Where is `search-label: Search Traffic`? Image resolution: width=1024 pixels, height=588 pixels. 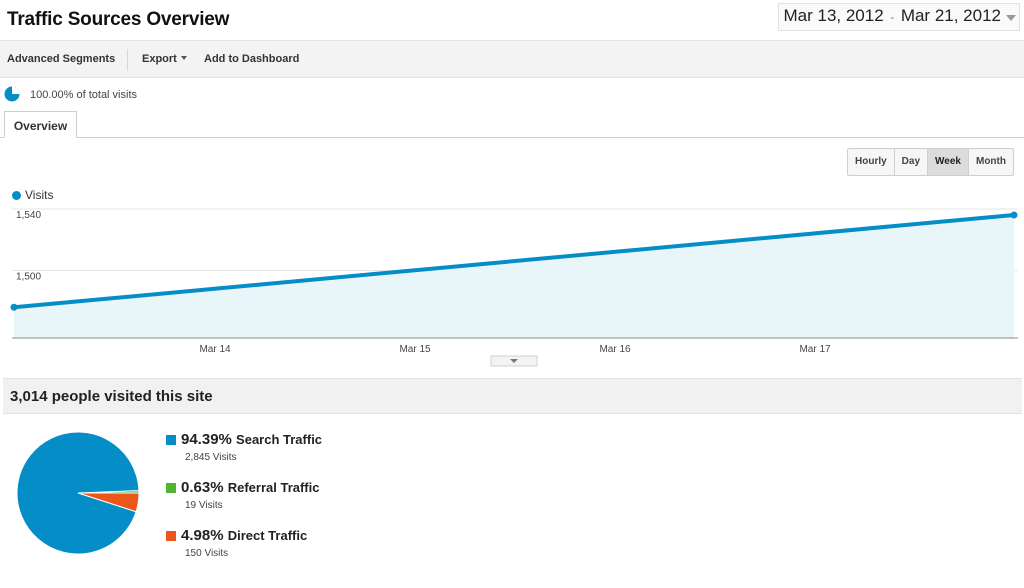 search-label: Search Traffic is located at coordinates (279, 439).